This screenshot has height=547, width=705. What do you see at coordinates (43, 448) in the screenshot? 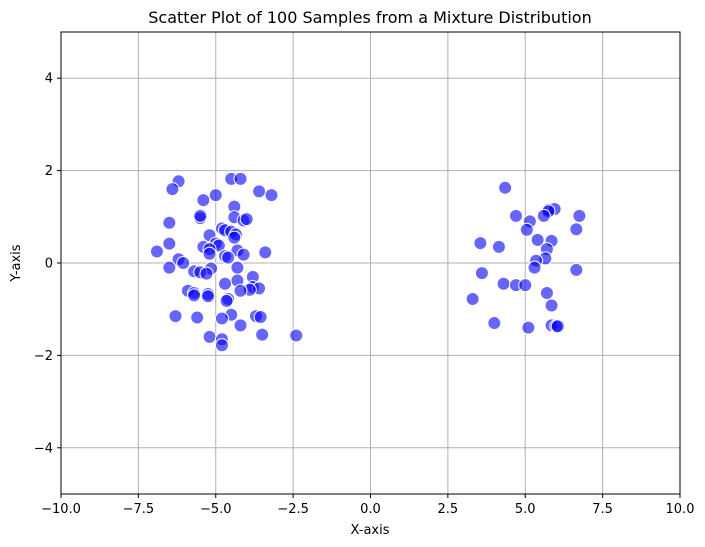
I see `y-tick-label: −4` at bounding box center [43, 448].